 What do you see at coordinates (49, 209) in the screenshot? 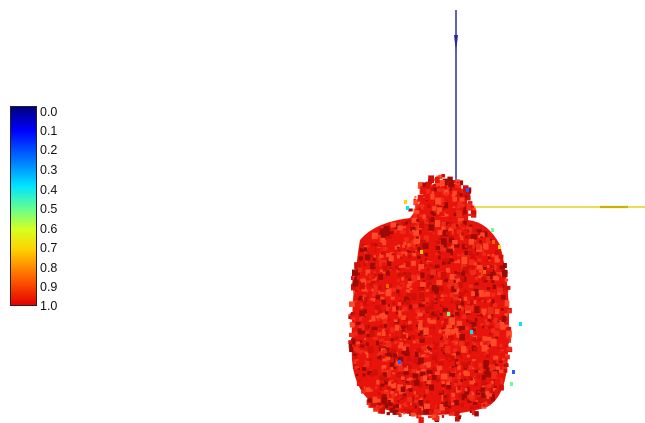
I see `scale-label-0.5: 0.5` at bounding box center [49, 209].